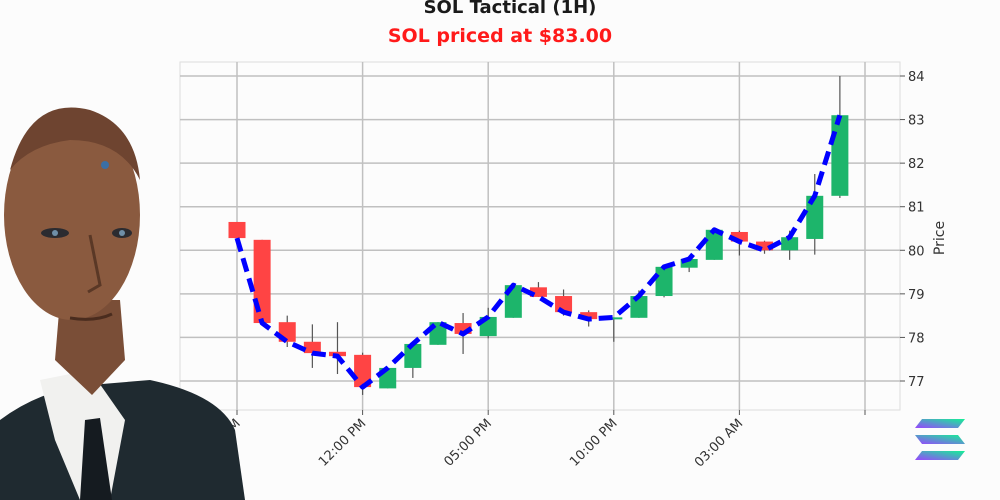 The width and height of the screenshot is (1000, 500). Describe the element at coordinates (342, 442) in the screenshot. I see `x-tick-label: 12:00 PM` at that location.